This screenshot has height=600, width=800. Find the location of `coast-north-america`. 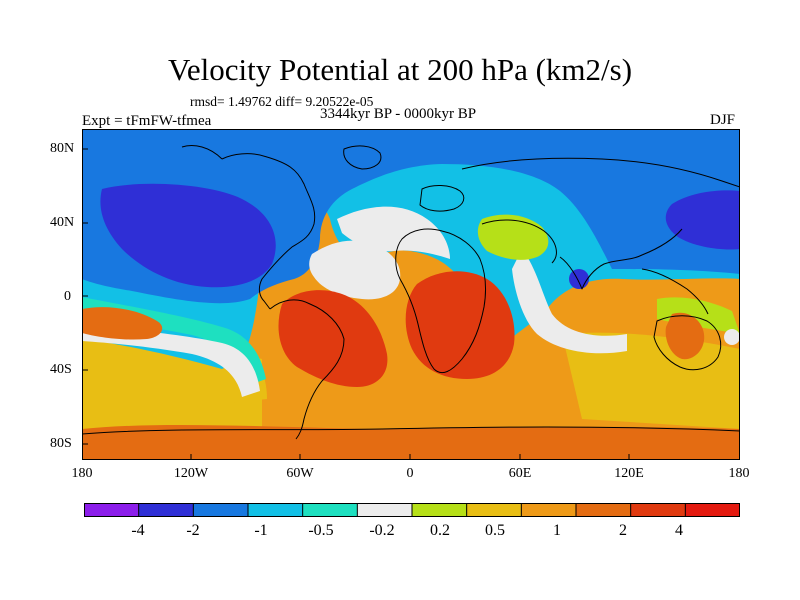

coast-north-america is located at coordinates (268, 231).